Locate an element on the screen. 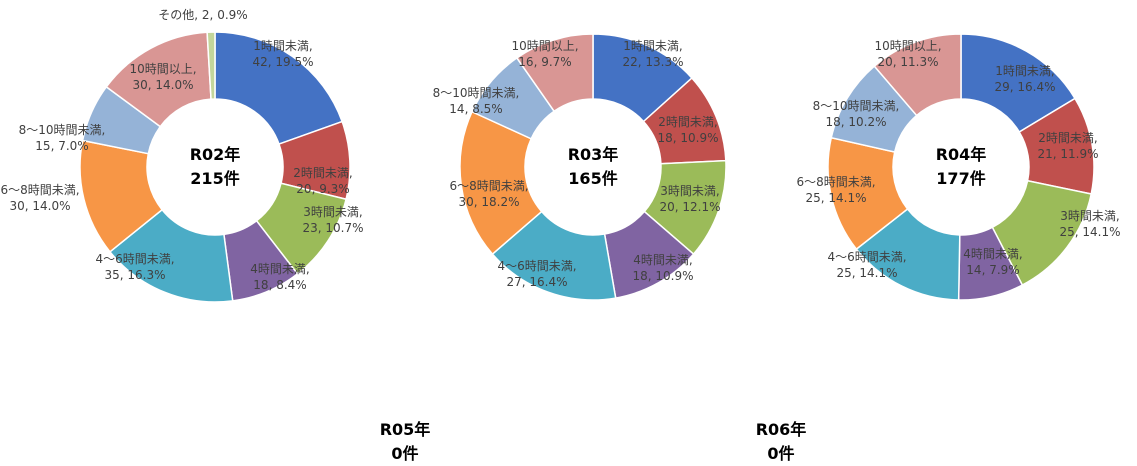 Image resolution: width=1137 pixels, height=466 pixels. center-title: R04年 is located at coordinates (961, 154).